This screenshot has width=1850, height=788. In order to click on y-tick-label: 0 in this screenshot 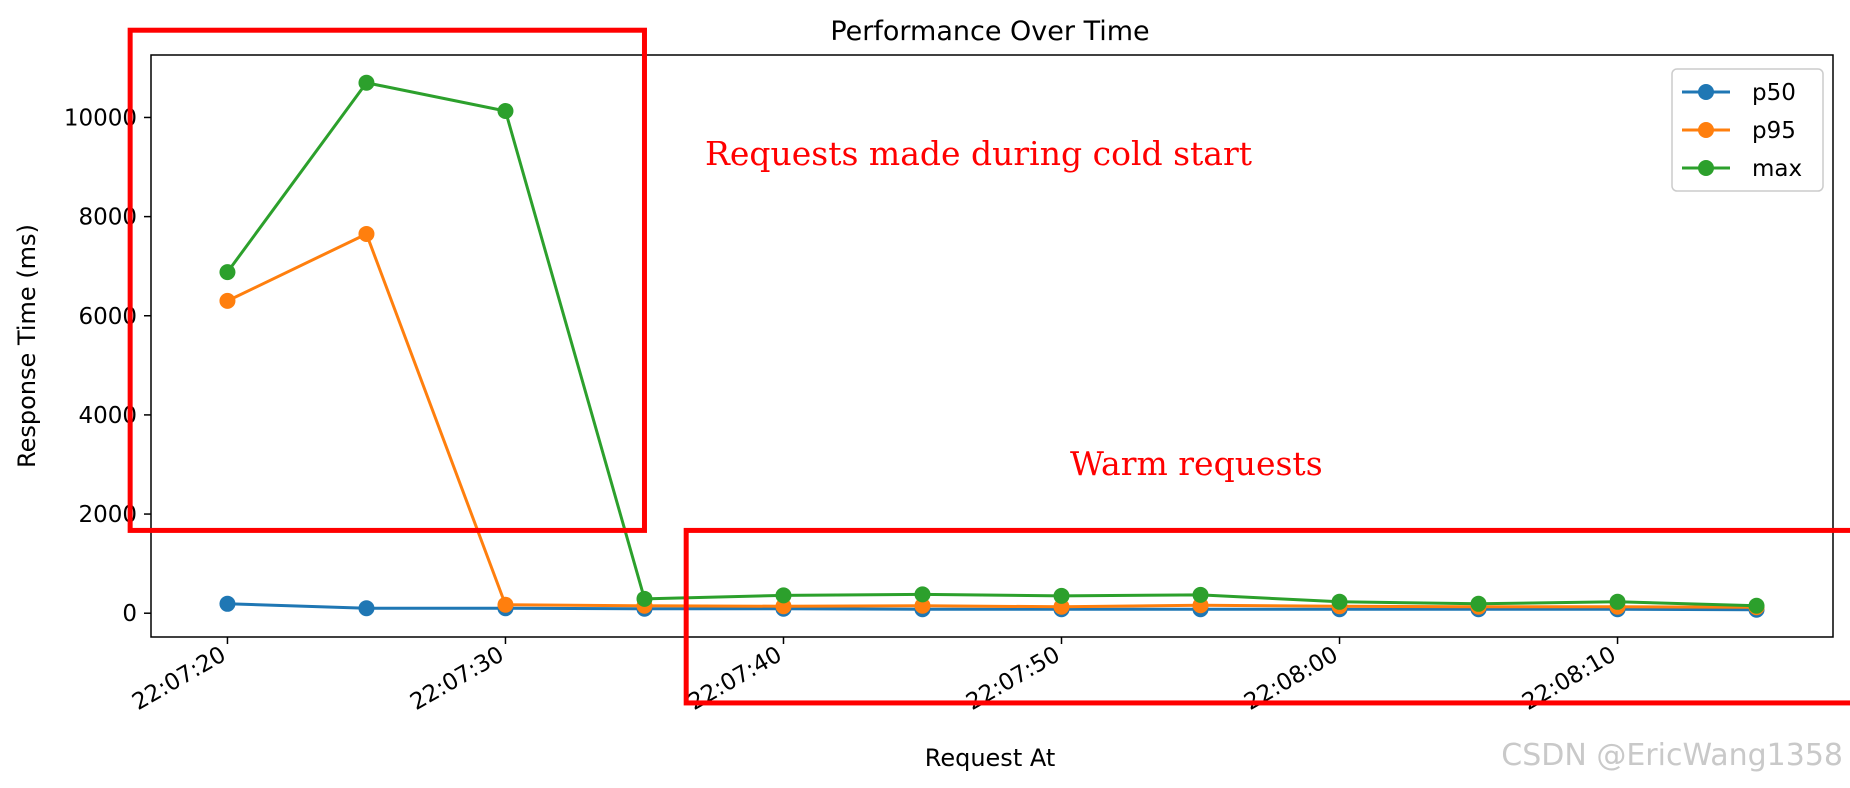, I will do `click(129, 614)`.